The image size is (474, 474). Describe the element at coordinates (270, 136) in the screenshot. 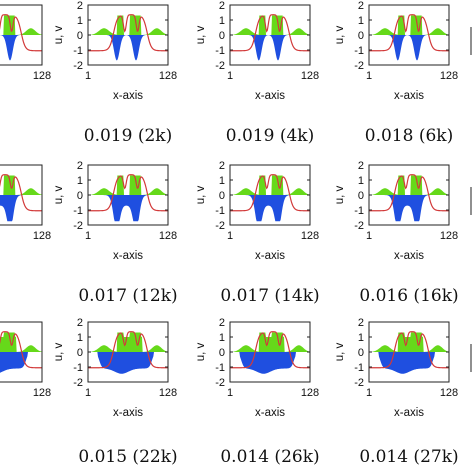

I see `panel-caption: 0.019 (4k)` at that location.